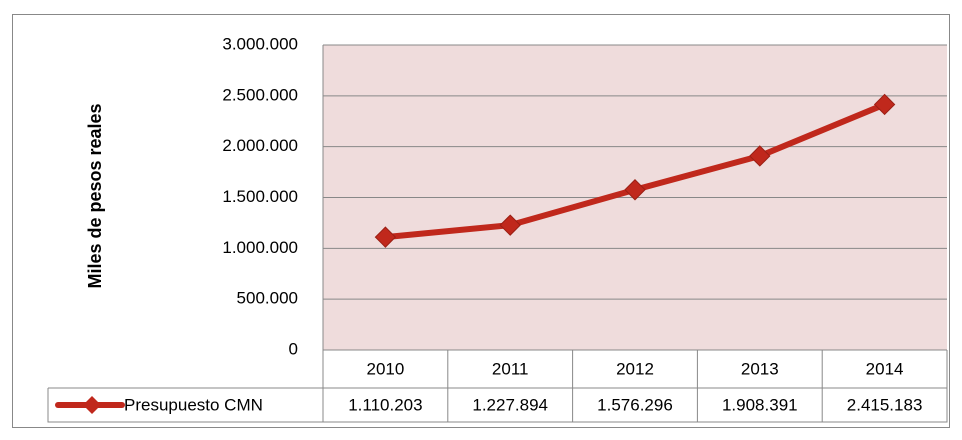 The width and height of the screenshot is (962, 440). I want to click on x-tick-label: 2011, so click(510, 368).